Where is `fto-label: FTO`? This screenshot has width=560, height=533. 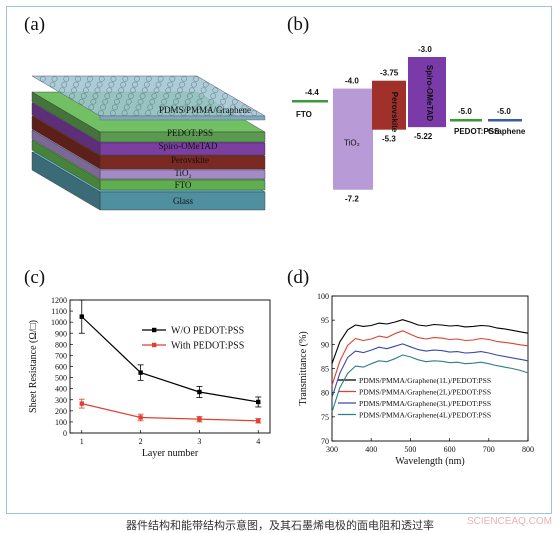 fto-label: FTO is located at coordinates (304, 114).